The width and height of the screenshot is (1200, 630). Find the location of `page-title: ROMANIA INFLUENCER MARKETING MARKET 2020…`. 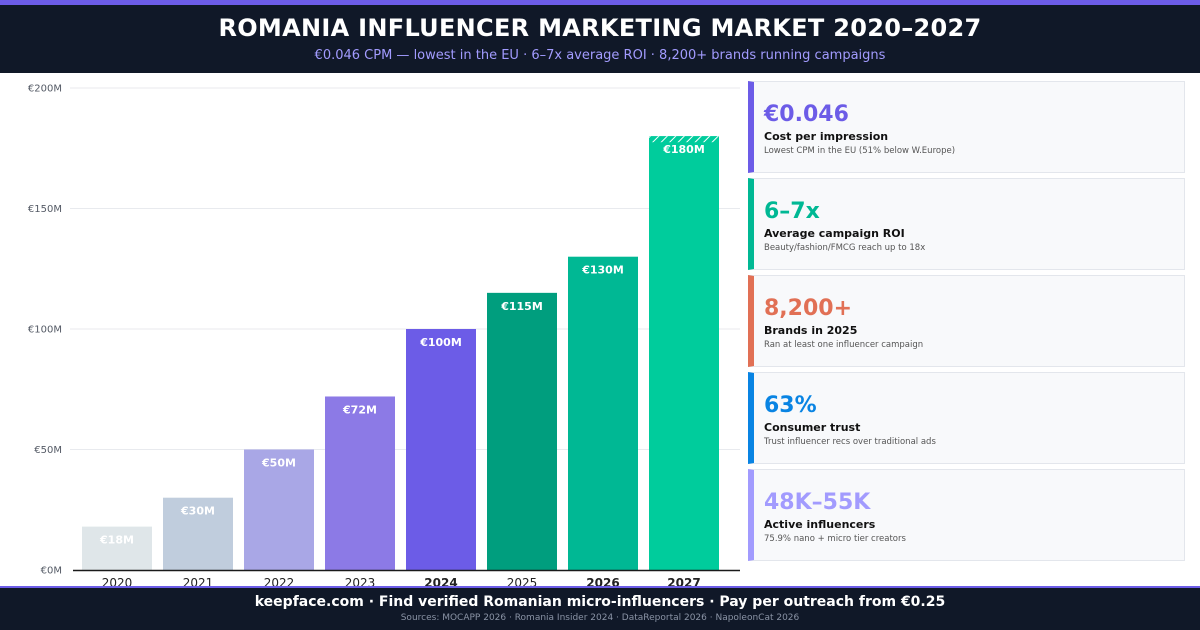

page-title: ROMANIA INFLUENCER MARKETING MARKET 2020… is located at coordinates (600, 28).